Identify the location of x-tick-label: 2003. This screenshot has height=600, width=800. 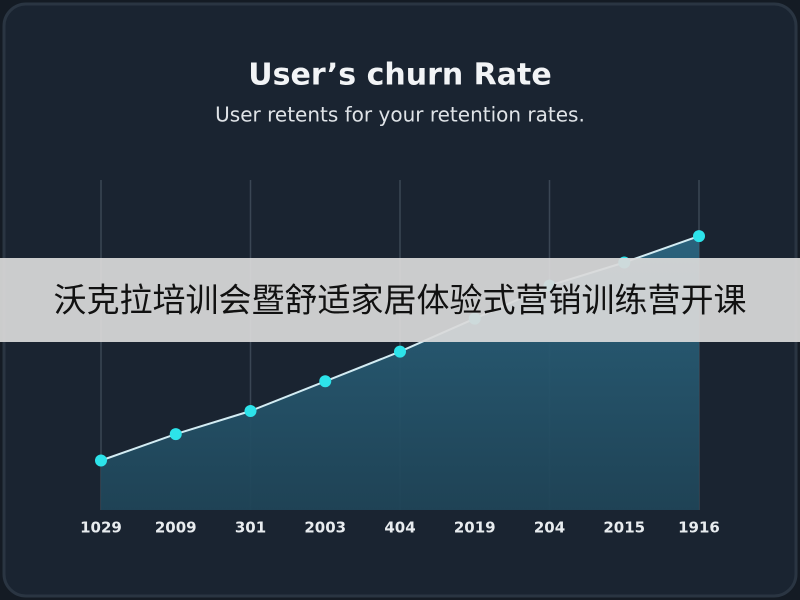
(325, 528).